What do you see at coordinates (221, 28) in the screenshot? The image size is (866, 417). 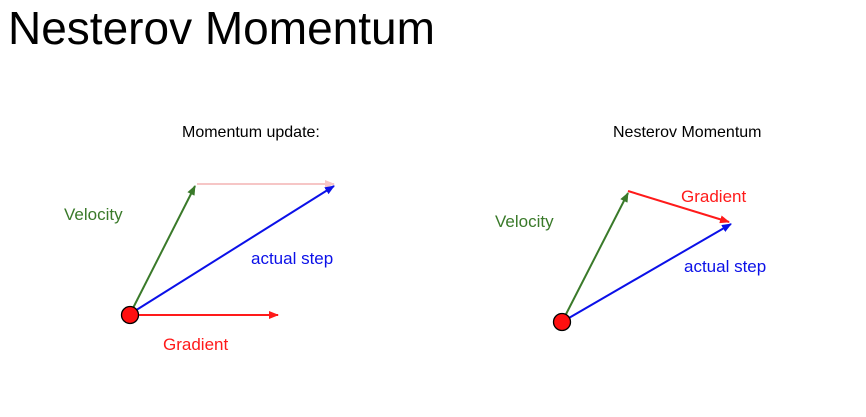 I see `page-title: Nesterov Momentum` at bounding box center [221, 28].